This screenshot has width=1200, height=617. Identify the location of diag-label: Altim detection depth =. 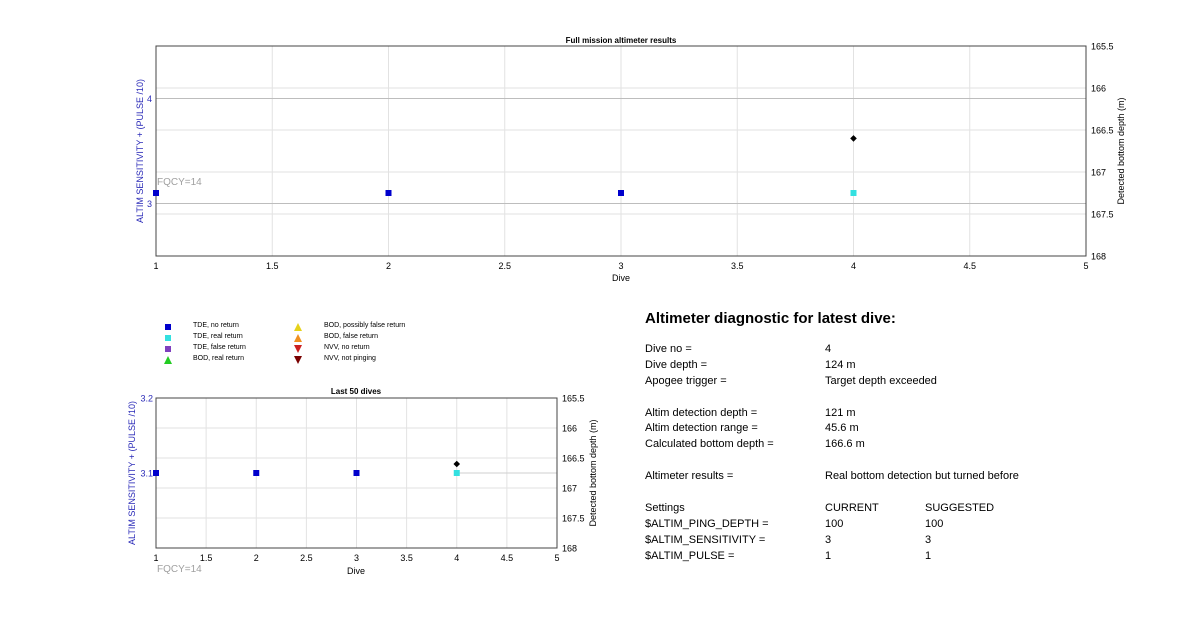
(701, 413).